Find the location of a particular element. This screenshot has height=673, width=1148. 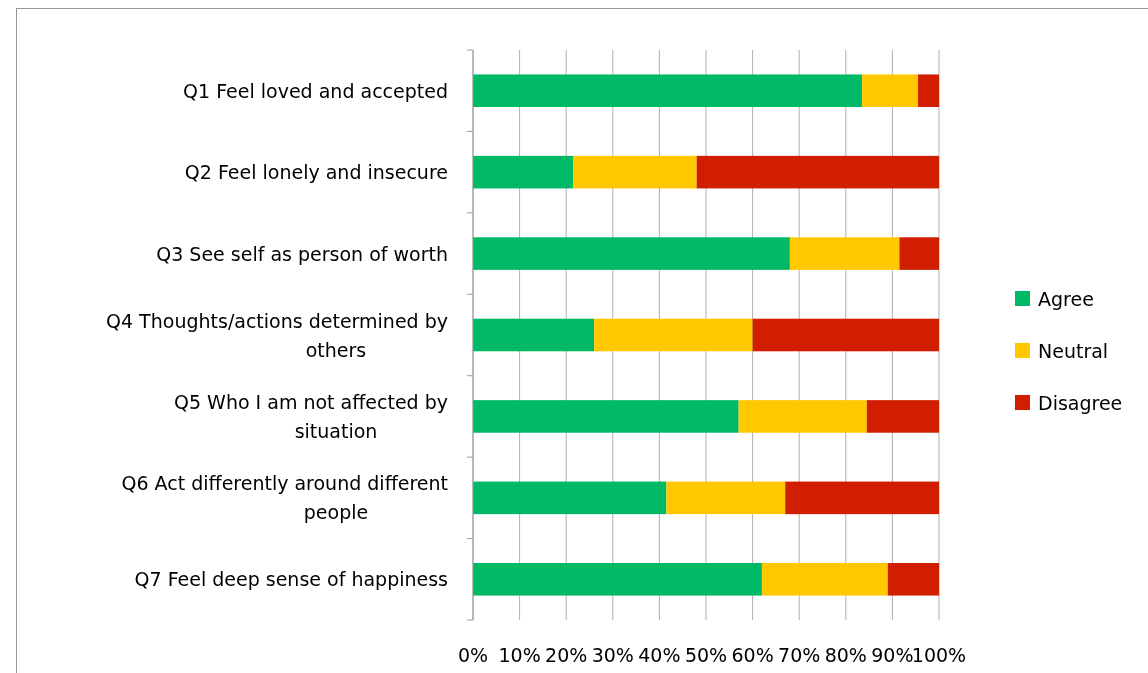

x-tick-label: 70% is located at coordinates (799, 655).